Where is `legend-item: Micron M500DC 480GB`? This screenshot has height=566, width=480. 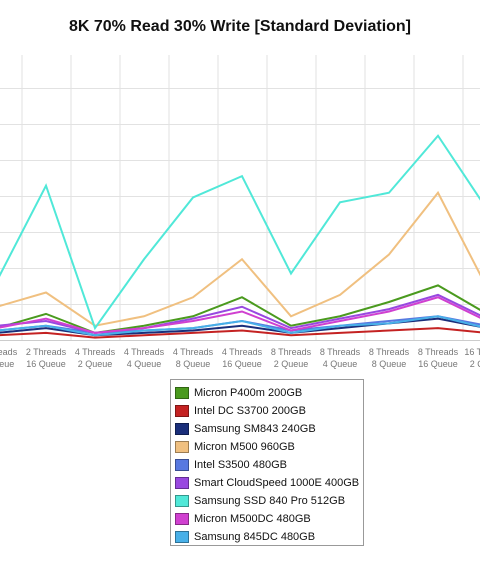 legend-item: Micron M500DC 480GB is located at coordinates (269, 519).